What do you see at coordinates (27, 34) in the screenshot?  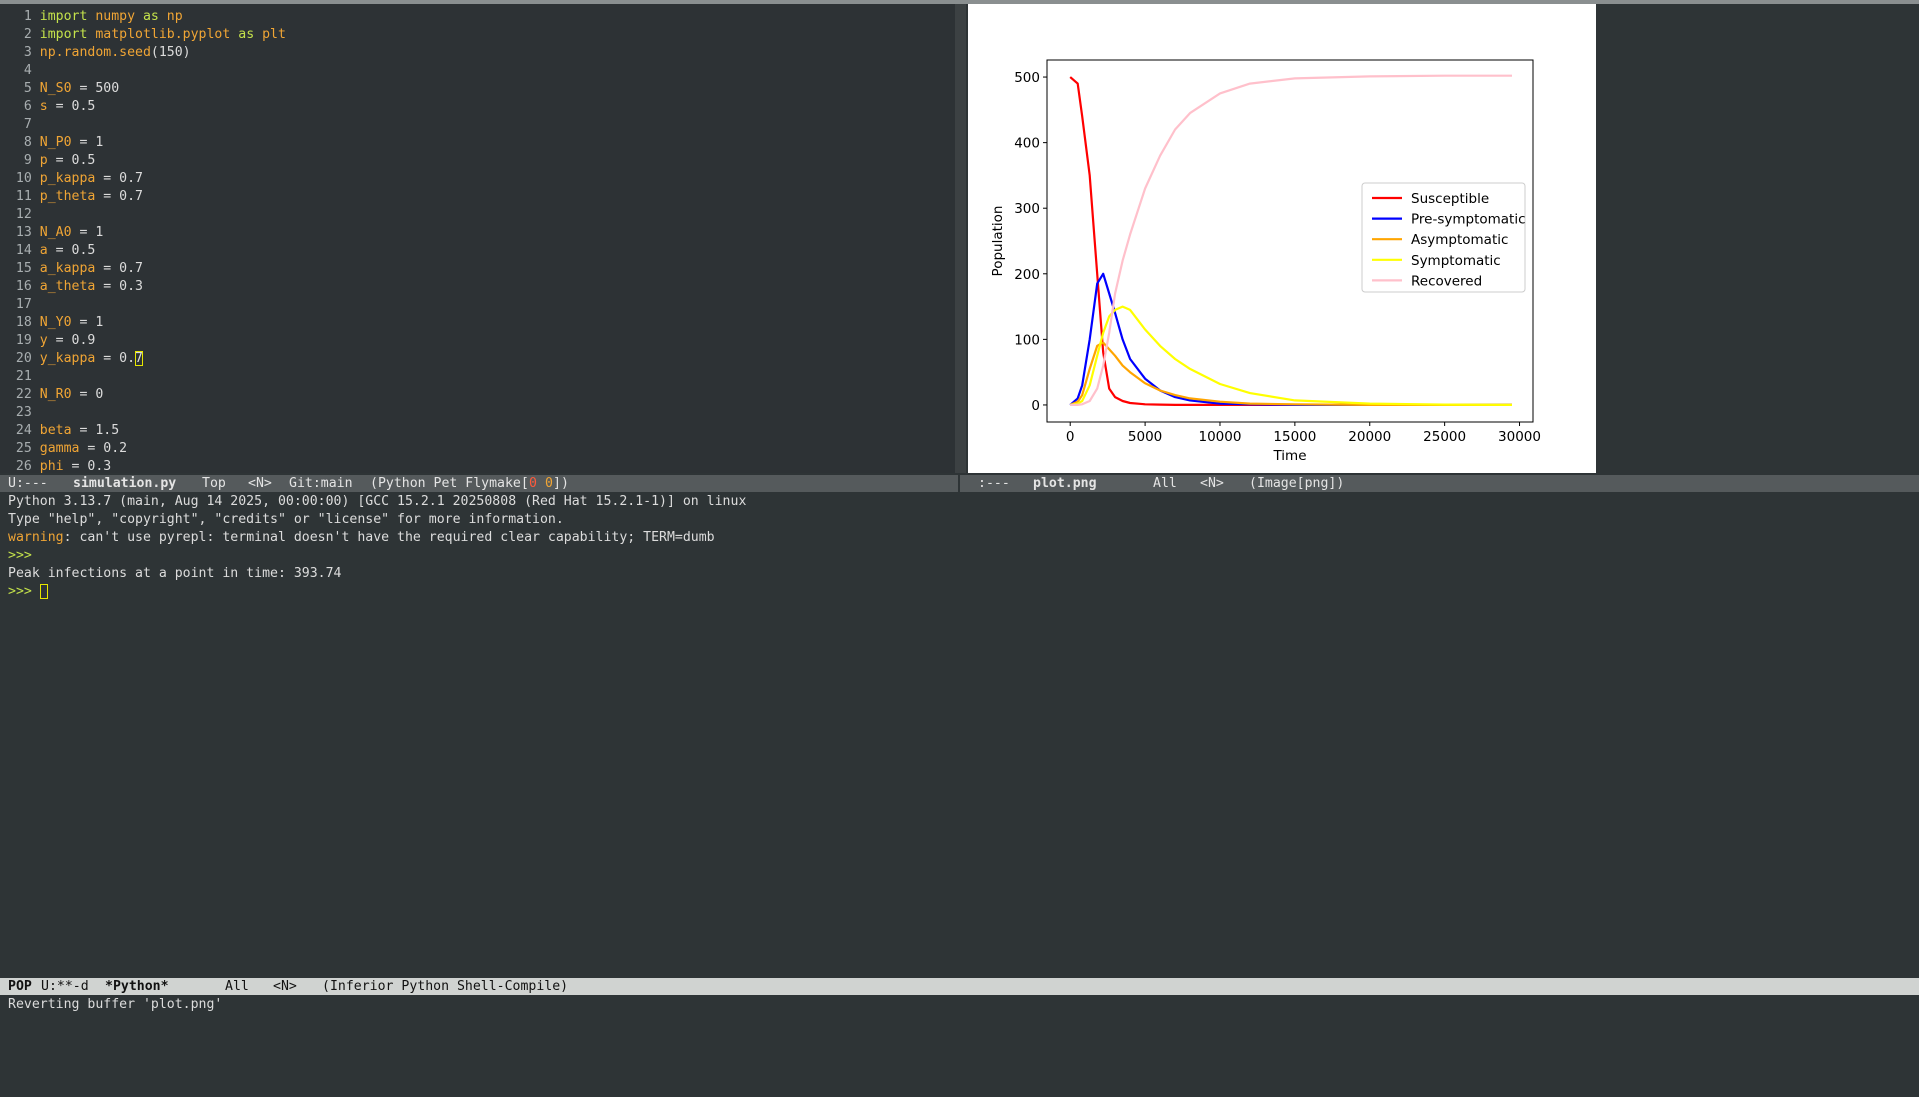 I see `line-number: 2` at bounding box center [27, 34].